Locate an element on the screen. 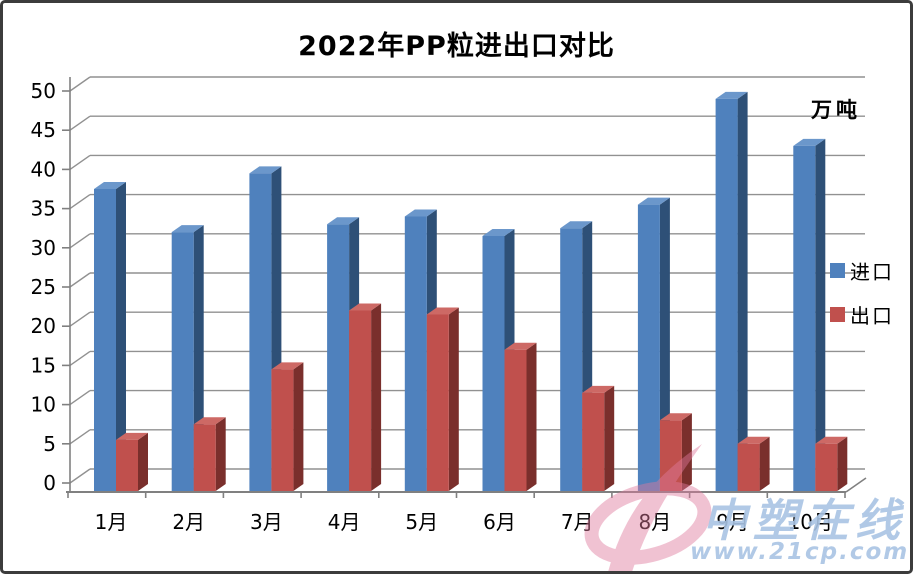  bar-进口-1月 is located at coordinates (110, 336).